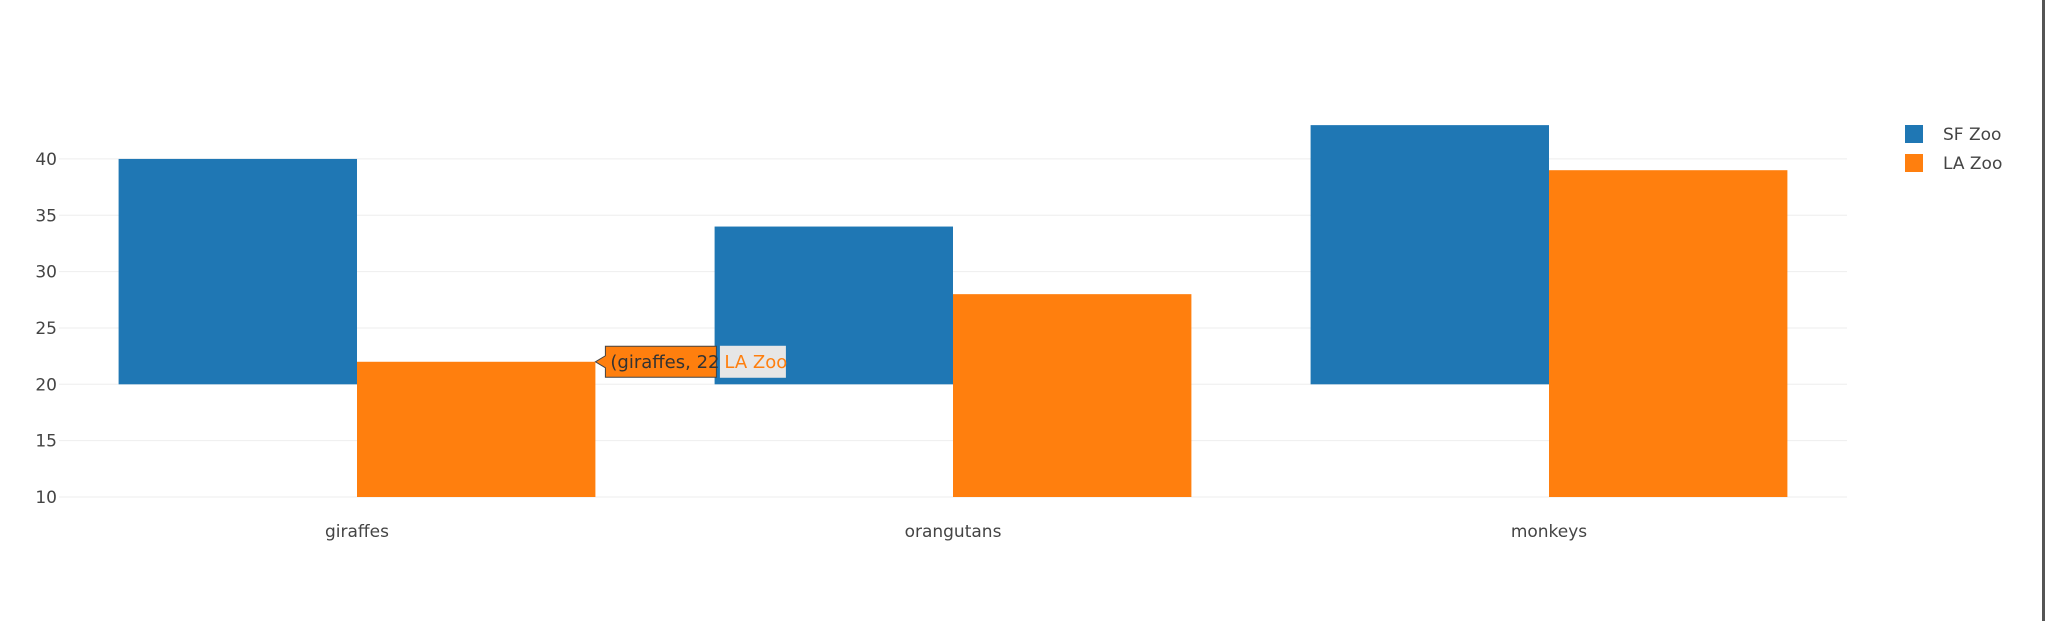 The image size is (2048, 625). I want to click on bar-sf-zoo-giraffes, so click(237, 271).